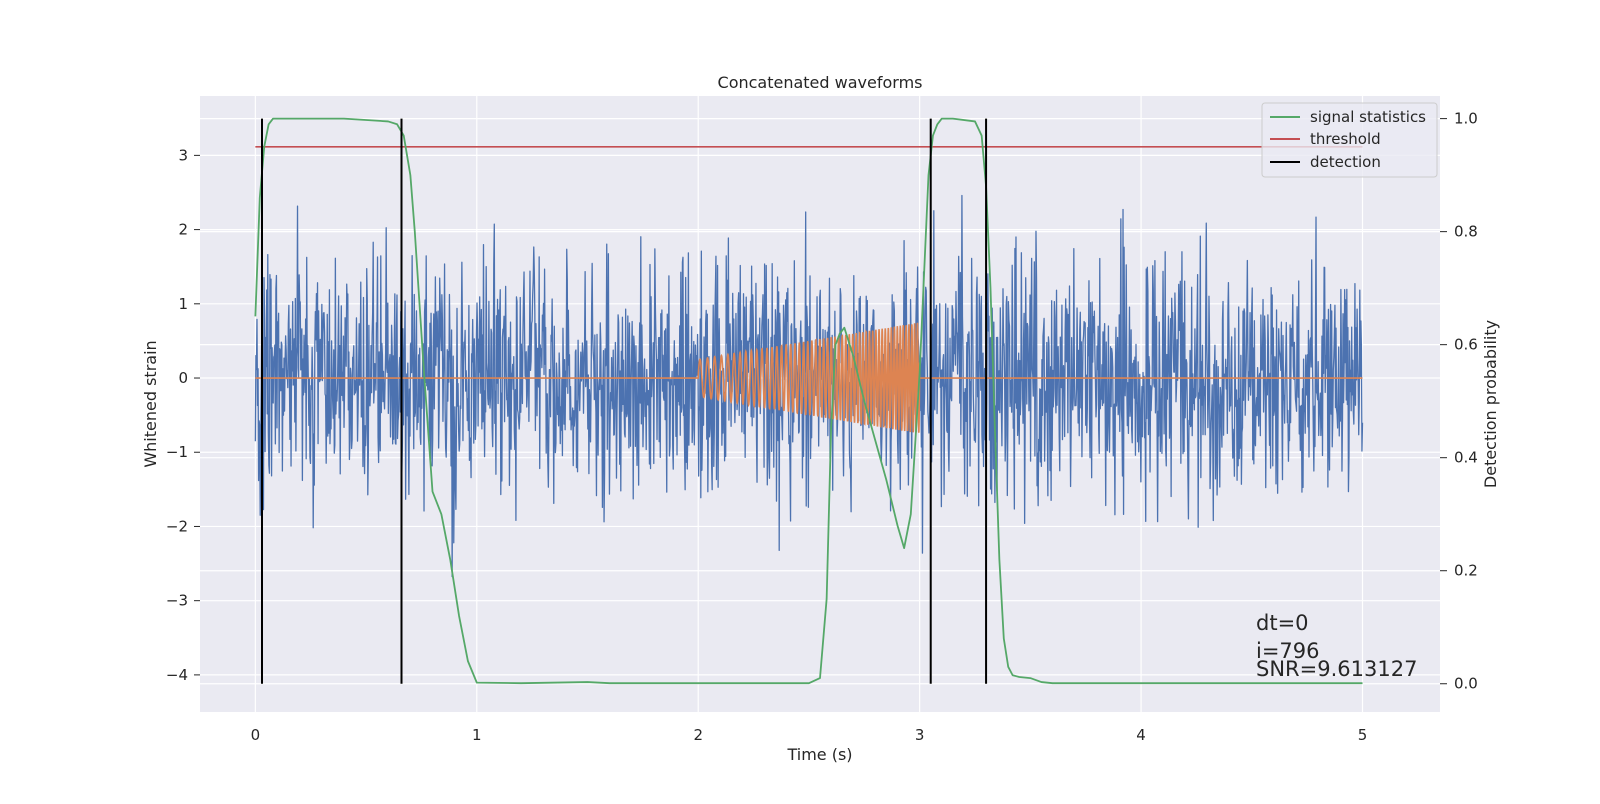 Image resolution: width=1600 pixels, height=804 pixels. I want to click on legend-box, so click(1349, 140).